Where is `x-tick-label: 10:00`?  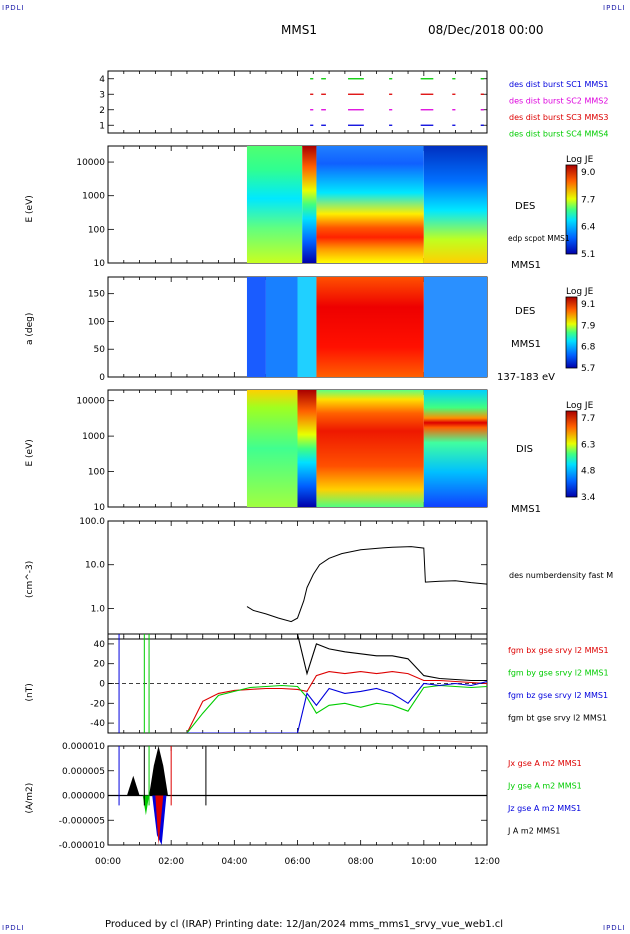 x-tick-label: 10:00 is located at coordinates (424, 862).